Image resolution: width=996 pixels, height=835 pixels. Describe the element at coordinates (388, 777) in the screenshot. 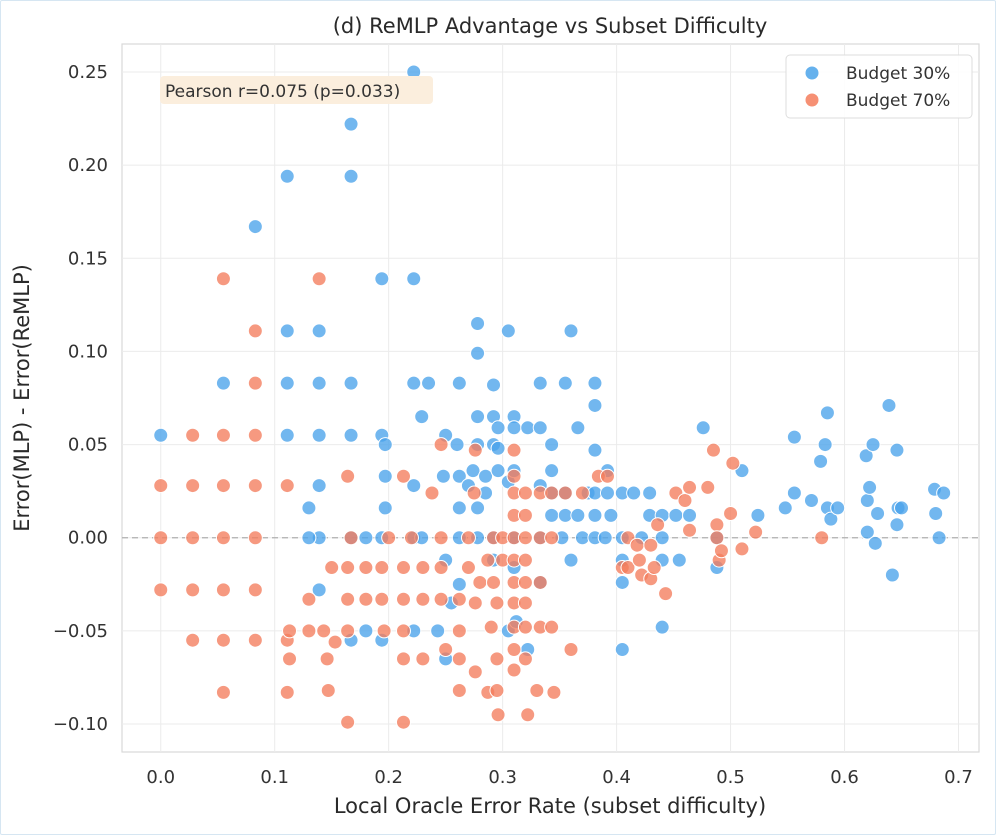

I see `x-tick-label: 0.2` at that location.